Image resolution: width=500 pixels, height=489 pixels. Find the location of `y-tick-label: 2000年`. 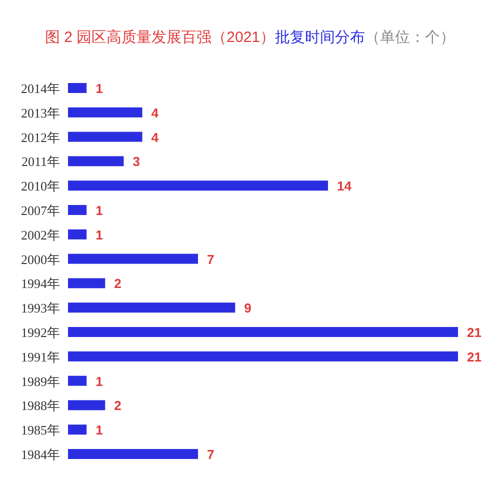

y-tick-label: 2000年 is located at coordinates (40, 259).